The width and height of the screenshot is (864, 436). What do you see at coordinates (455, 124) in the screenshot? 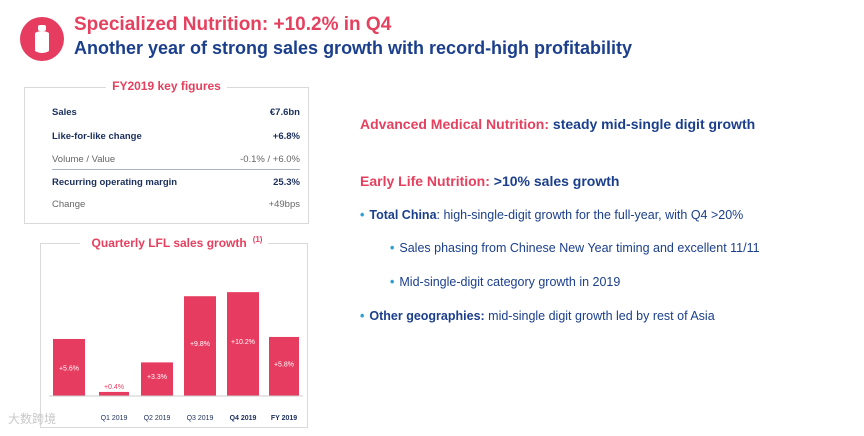
I see `amn-heading: Advanced Medical Nutrition:` at bounding box center [455, 124].